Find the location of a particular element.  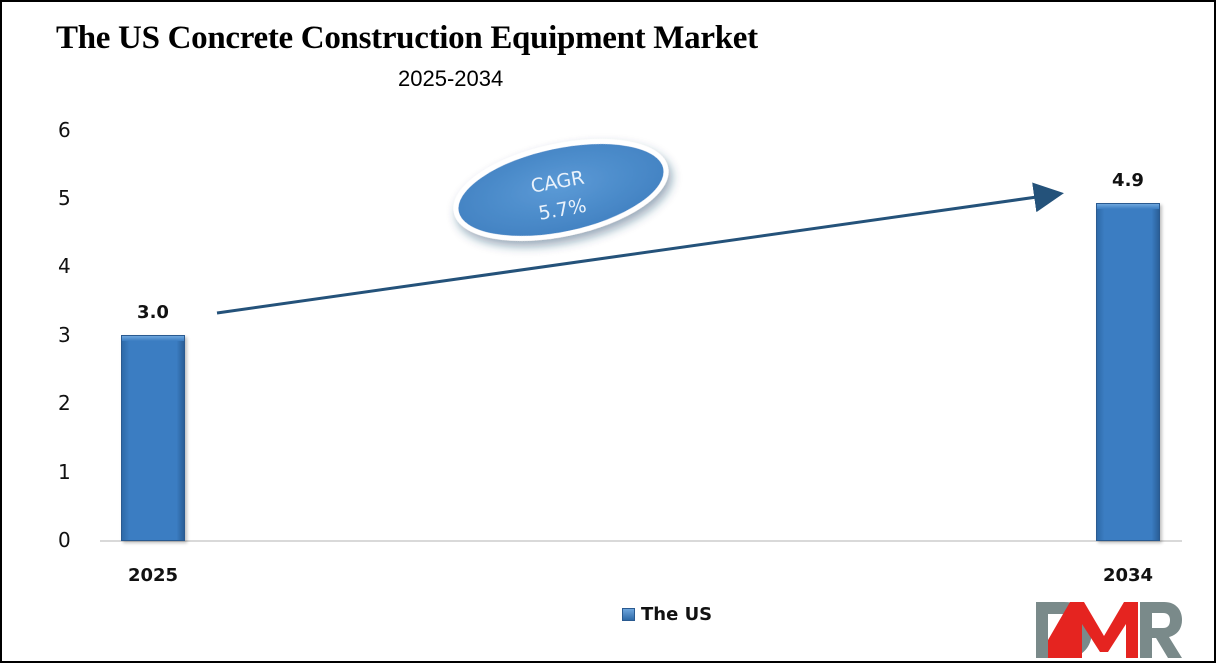

cagr-ellipse is located at coordinates (561, 190).